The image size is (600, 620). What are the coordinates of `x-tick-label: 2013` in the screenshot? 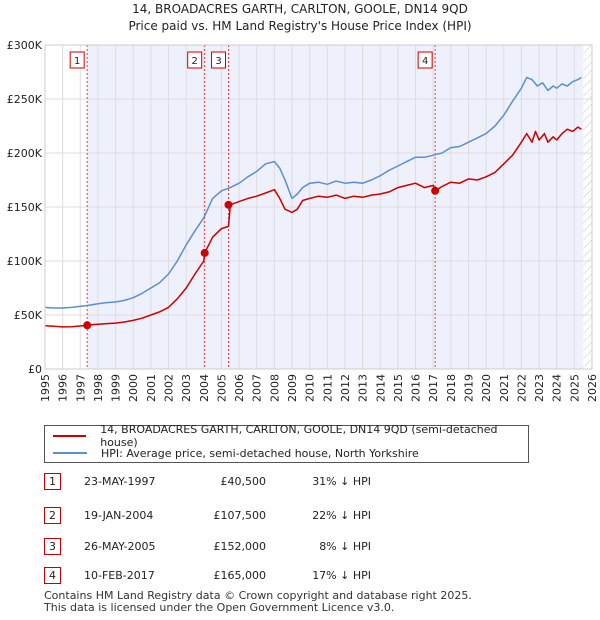 It's located at (363, 388).